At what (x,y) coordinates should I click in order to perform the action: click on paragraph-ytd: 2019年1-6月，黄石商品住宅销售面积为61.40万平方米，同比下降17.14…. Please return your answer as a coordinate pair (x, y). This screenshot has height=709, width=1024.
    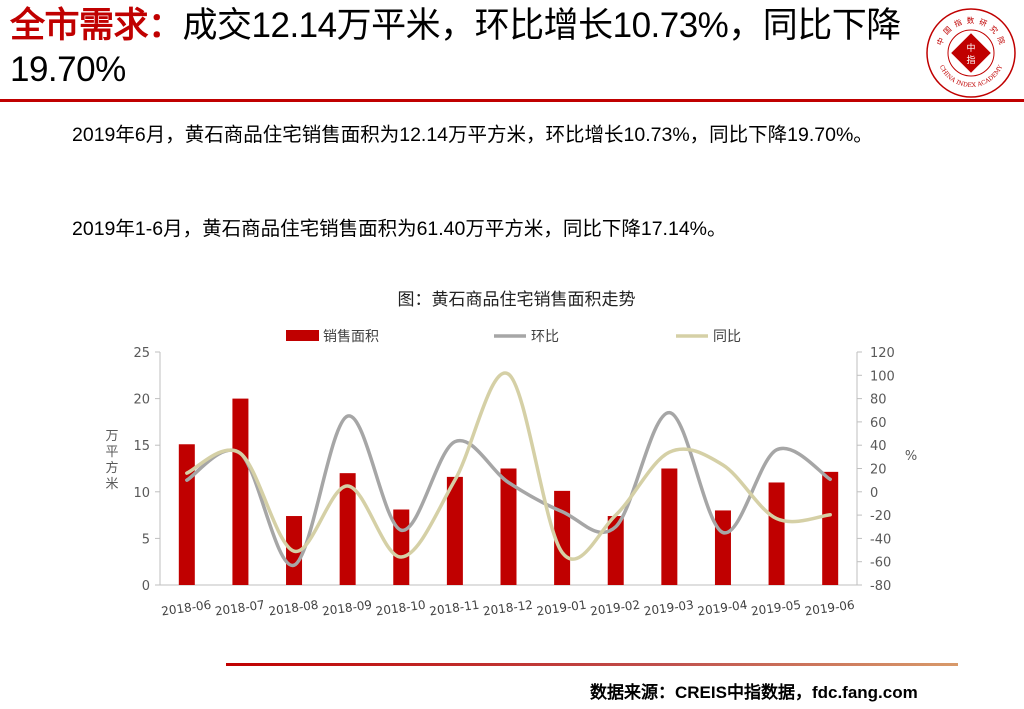
    Looking at the image, I should click on (399, 229).